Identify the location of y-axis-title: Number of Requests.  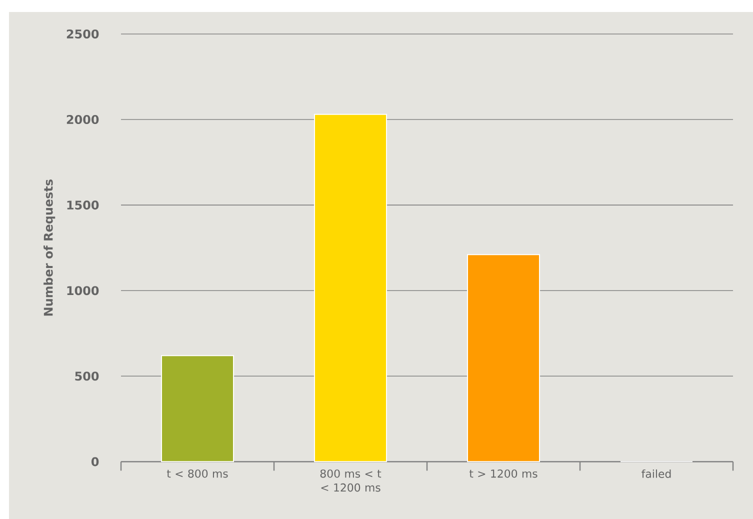
(50, 248).